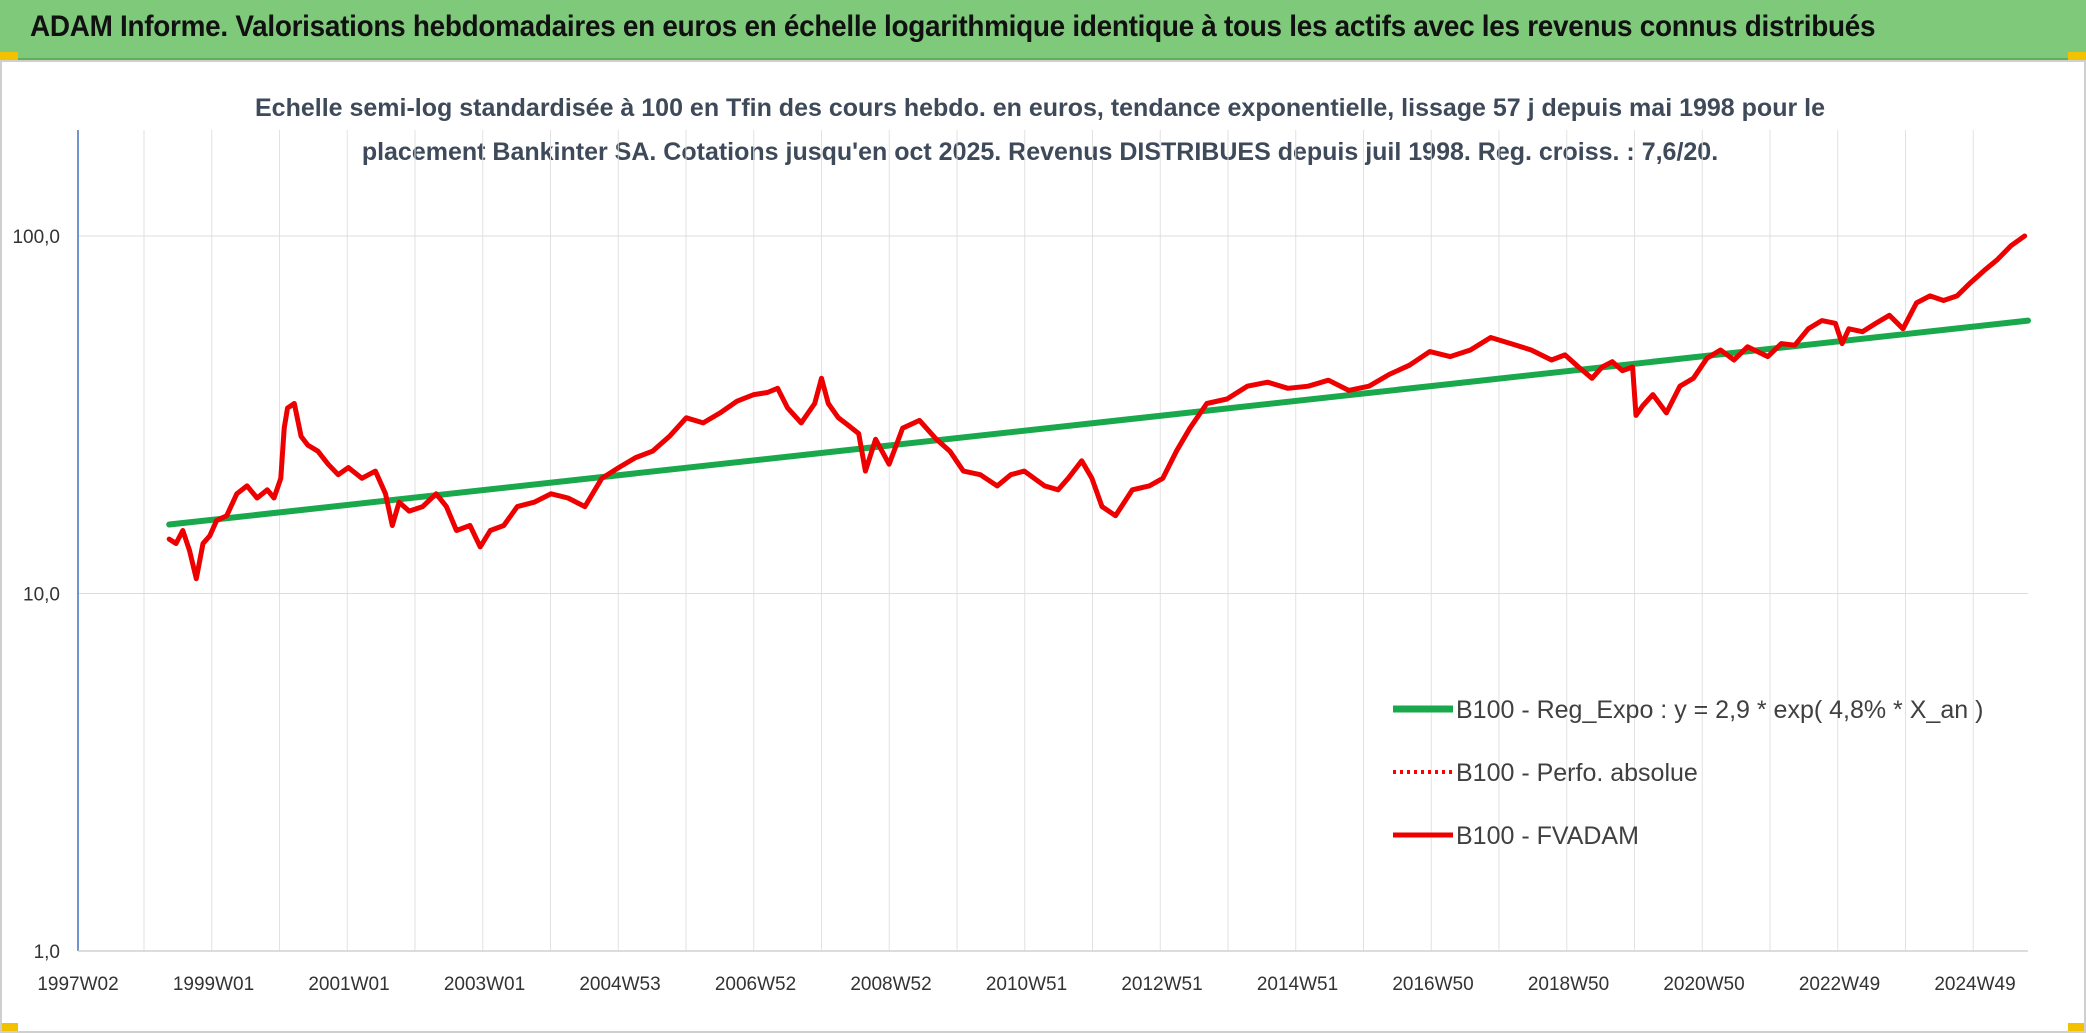 Image resolution: width=2086 pixels, height=1033 pixels. Describe the element at coordinates (890, 984) in the screenshot. I see `x-tick-label: 2008W52` at that location.